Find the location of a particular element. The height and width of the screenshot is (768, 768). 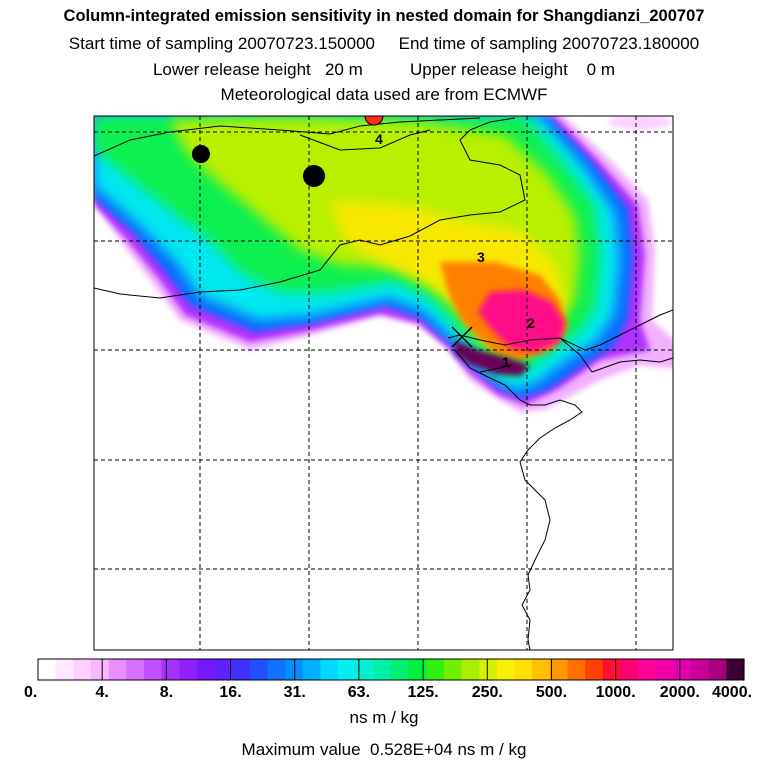

colorbar-tick-label: 8. is located at coordinates (166, 692).